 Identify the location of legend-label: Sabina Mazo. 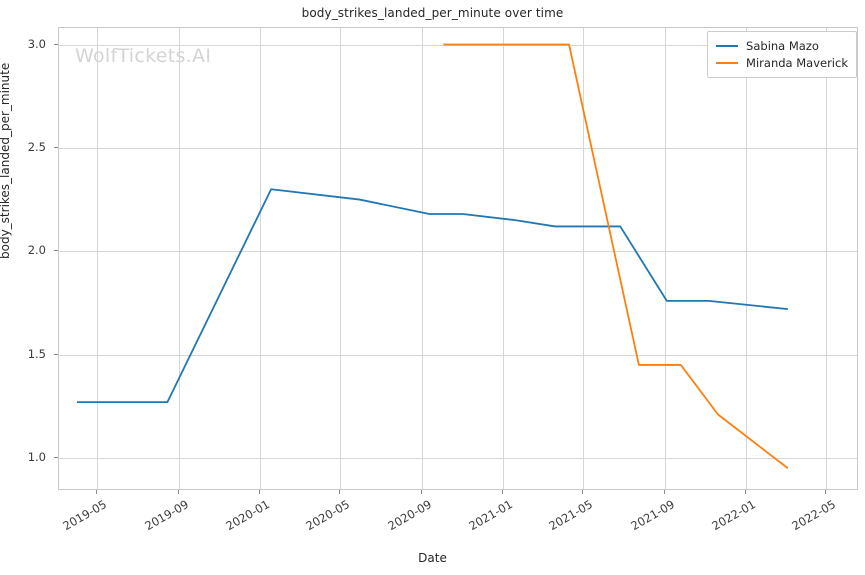
(782, 45).